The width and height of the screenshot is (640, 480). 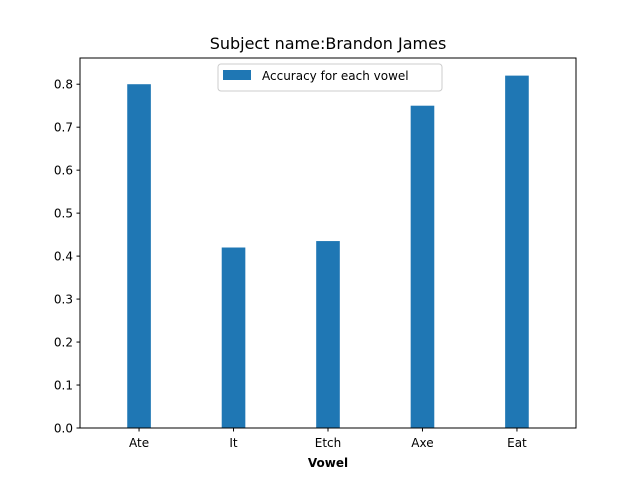 I want to click on y-tick-label: 0.8, so click(x=63, y=85).